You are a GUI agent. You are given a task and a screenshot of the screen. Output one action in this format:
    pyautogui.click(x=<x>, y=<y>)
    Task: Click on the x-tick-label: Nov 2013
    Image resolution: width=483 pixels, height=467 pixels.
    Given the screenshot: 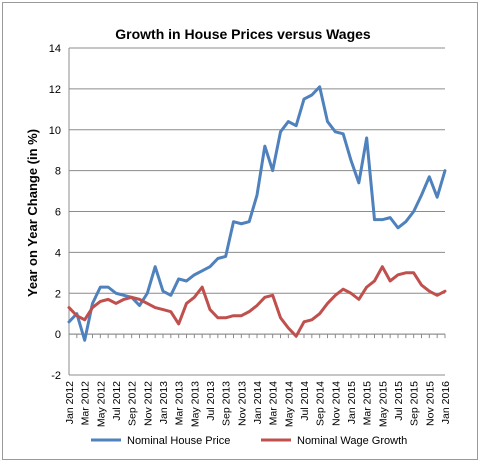 What is the action you would take?
    pyautogui.click(x=242, y=403)
    